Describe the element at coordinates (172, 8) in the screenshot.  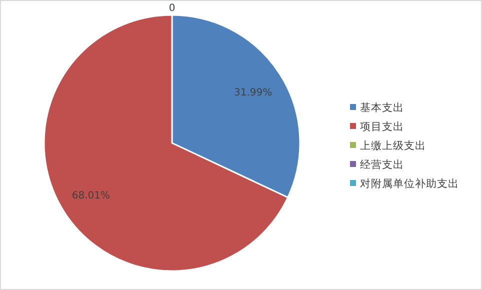
I see `text: 0` at that location.